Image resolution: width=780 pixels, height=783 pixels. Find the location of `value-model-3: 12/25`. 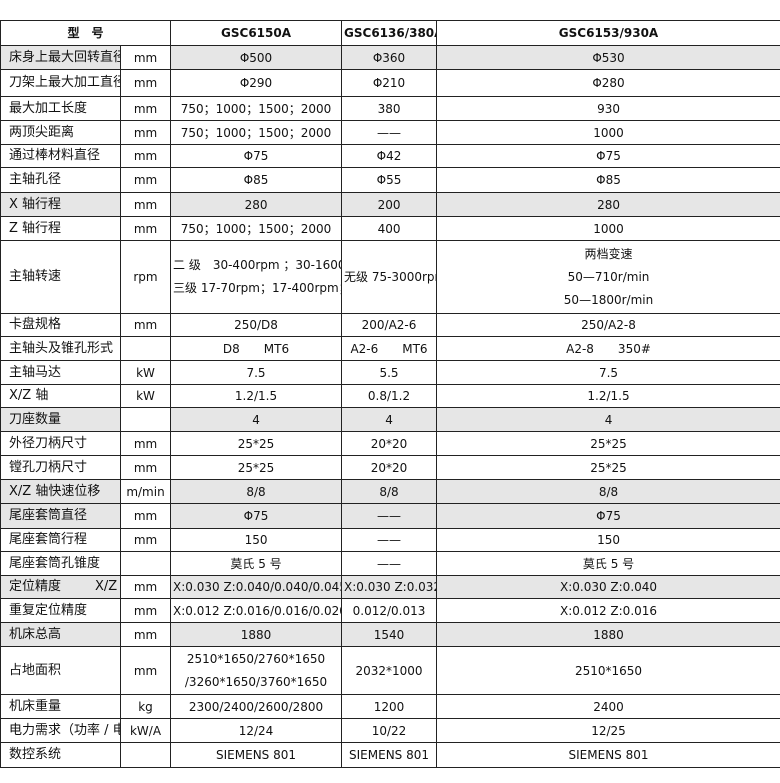

value-model-3: 12/25 is located at coordinates (608, 730).